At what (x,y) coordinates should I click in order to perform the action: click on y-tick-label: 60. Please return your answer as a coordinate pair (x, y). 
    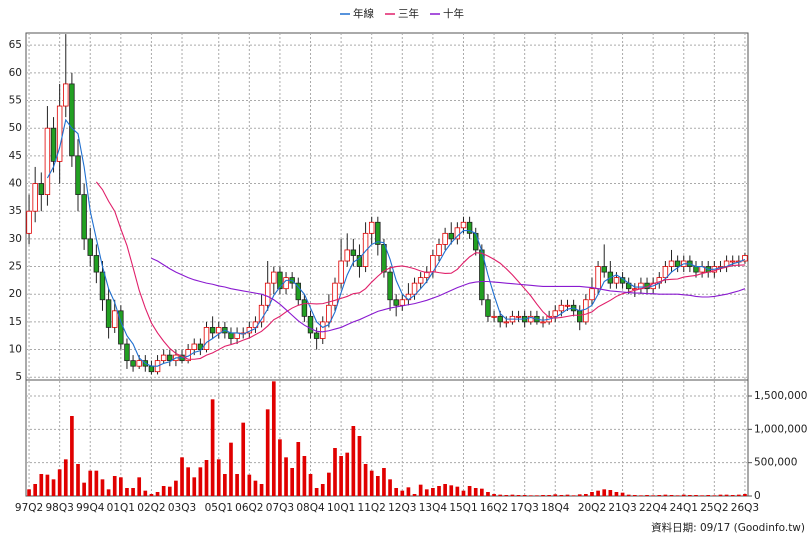
    Looking at the image, I should click on (15, 73).